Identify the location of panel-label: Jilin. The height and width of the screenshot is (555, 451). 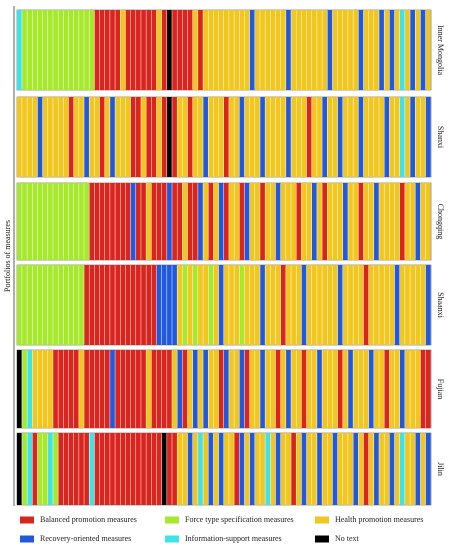
(440, 469).